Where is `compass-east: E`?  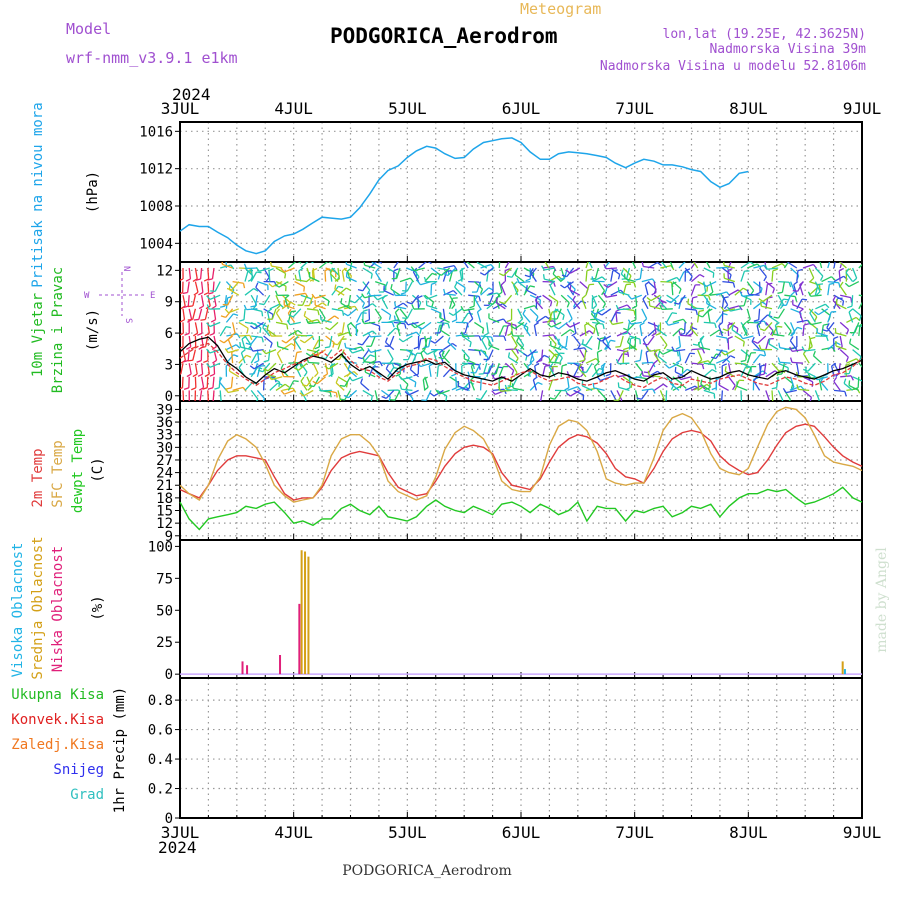 compass-east: E is located at coordinates (152, 296).